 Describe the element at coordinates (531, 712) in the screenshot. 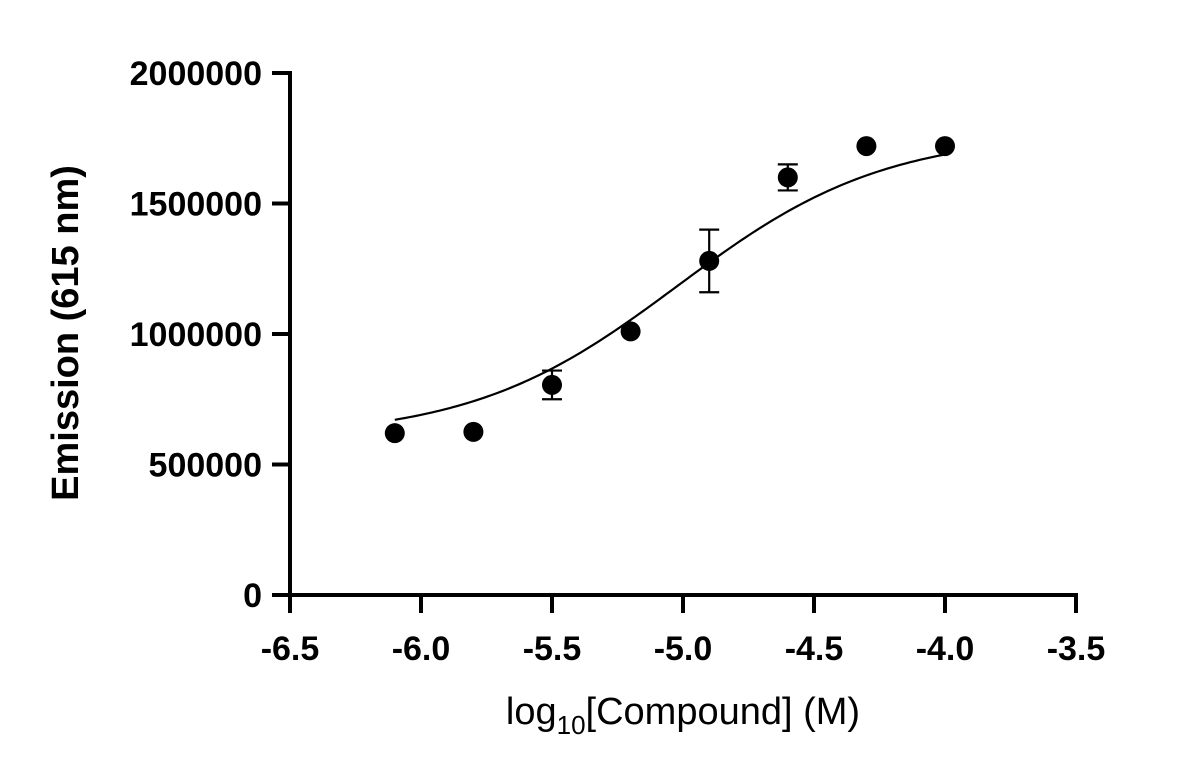

I see `x-axis-label-pre: log` at that location.